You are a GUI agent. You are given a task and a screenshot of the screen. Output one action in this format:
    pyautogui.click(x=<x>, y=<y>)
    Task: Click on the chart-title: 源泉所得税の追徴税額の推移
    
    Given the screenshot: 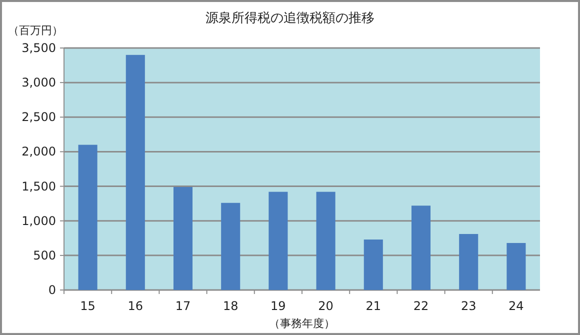 What is the action you would take?
    pyautogui.click(x=290, y=18)
    